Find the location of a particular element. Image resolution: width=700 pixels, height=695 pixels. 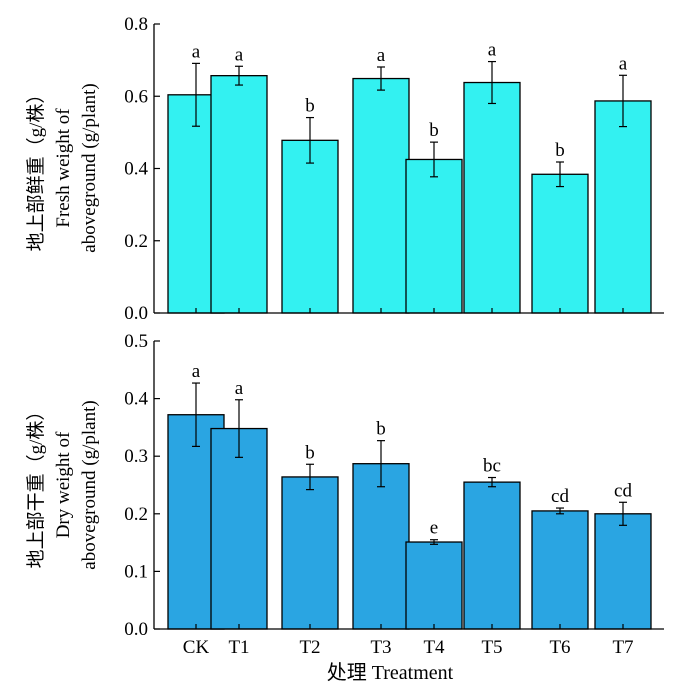

fresh-weight-y-tick-label: 0.8 is located at coordinates (136, 24).